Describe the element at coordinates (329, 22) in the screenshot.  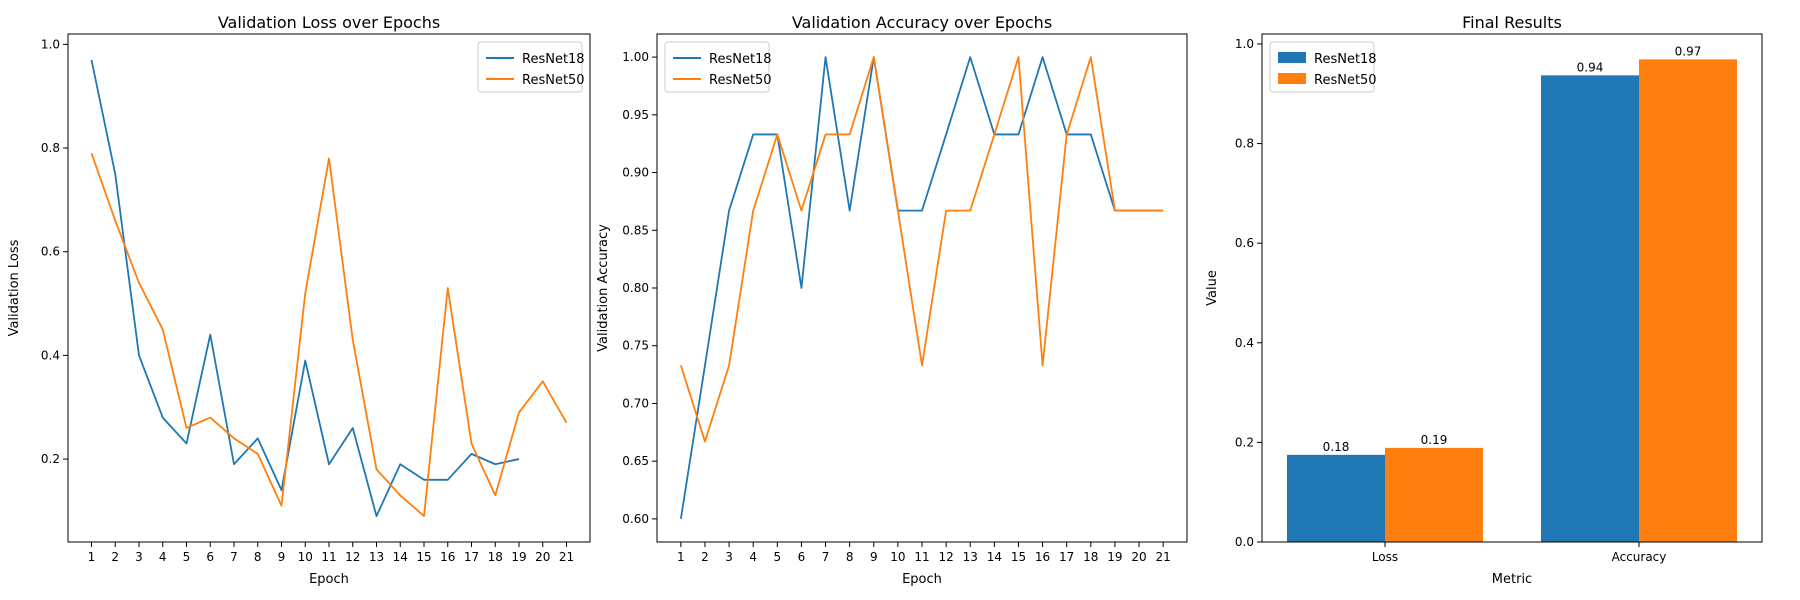
I see `chart-title: Validation Loss over Epochs` at that location.